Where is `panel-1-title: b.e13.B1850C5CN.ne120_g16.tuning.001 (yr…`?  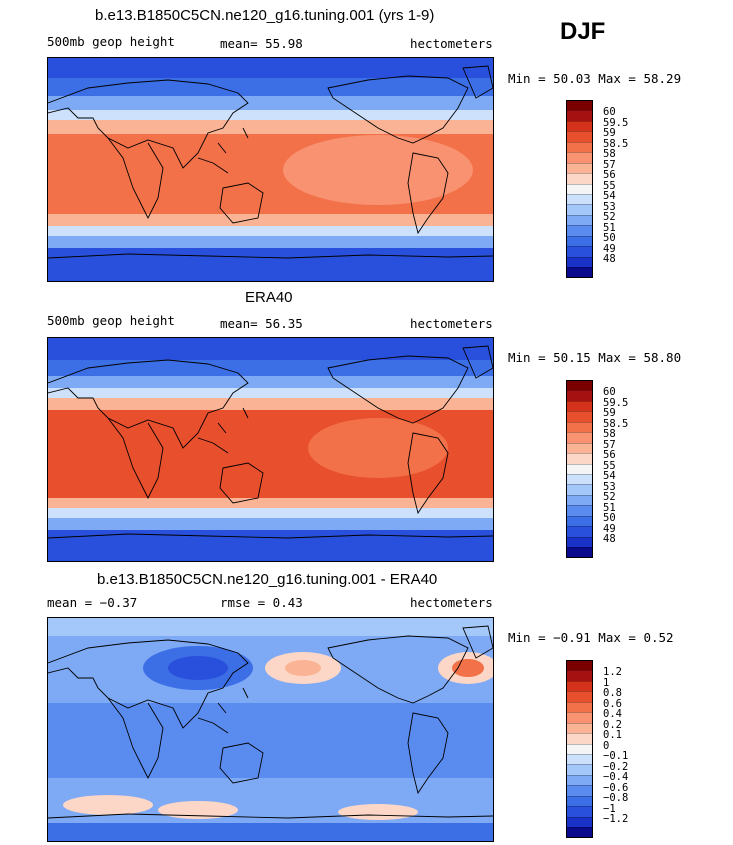 panel-1-title: b.e13.B1850C5CN.ne120_g16.tuning.001 (yr… is located at coordinates (265, 15).